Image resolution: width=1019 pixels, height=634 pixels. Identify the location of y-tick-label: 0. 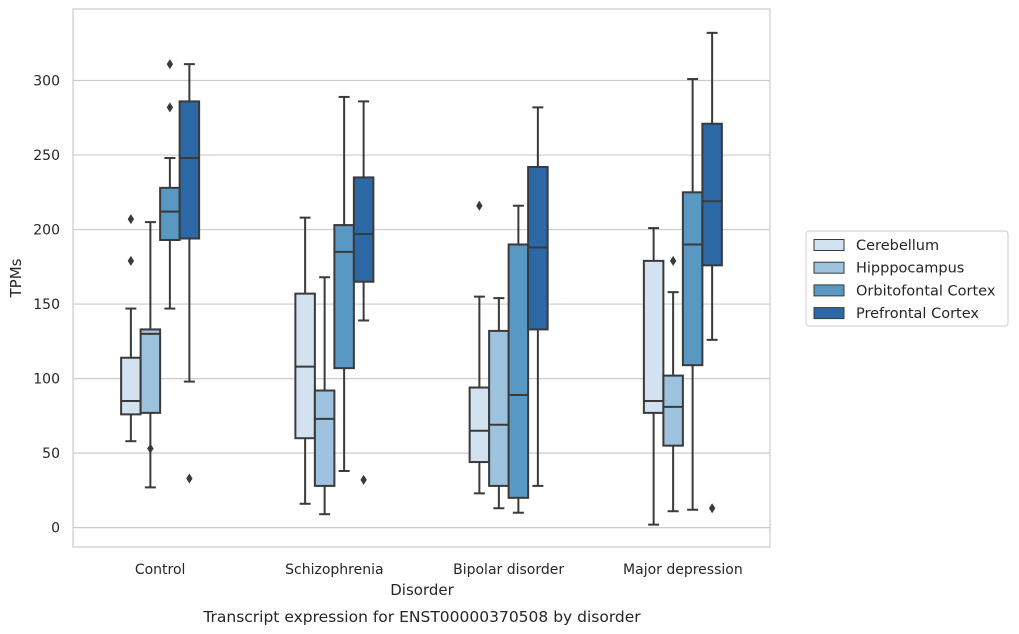
(55, 529).